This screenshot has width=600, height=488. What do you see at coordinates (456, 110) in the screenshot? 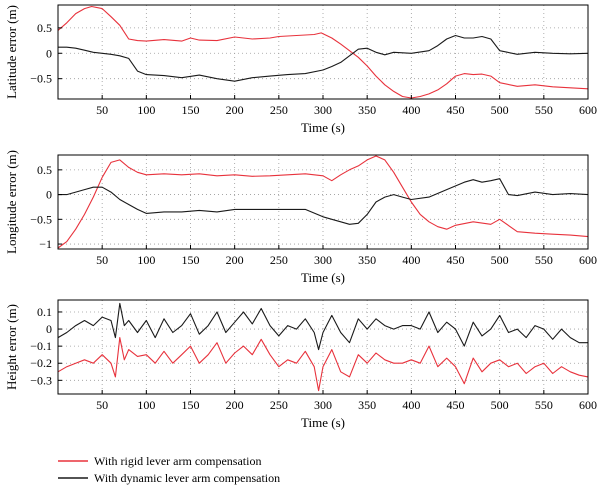
I see `latitude-x-tick-label: 450` at bounding box center [456, 110].